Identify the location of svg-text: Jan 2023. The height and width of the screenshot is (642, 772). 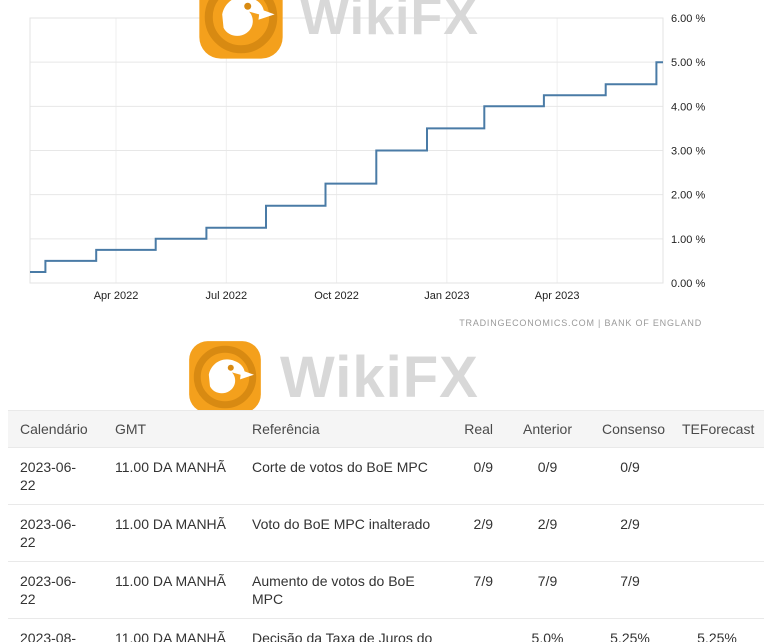
(446, 296).